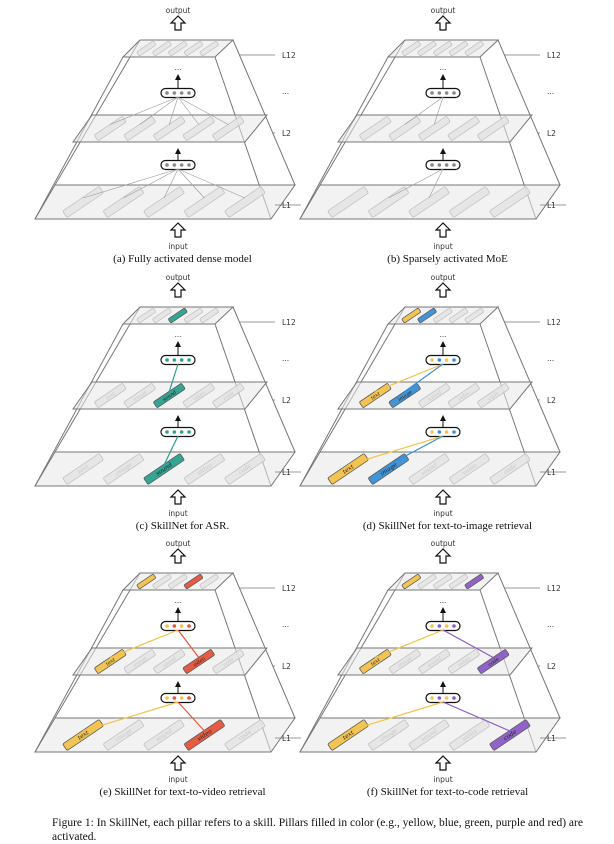  Describe the element at coordinates (348, 202) in the screenshot. I see `pillar-text` at that location.